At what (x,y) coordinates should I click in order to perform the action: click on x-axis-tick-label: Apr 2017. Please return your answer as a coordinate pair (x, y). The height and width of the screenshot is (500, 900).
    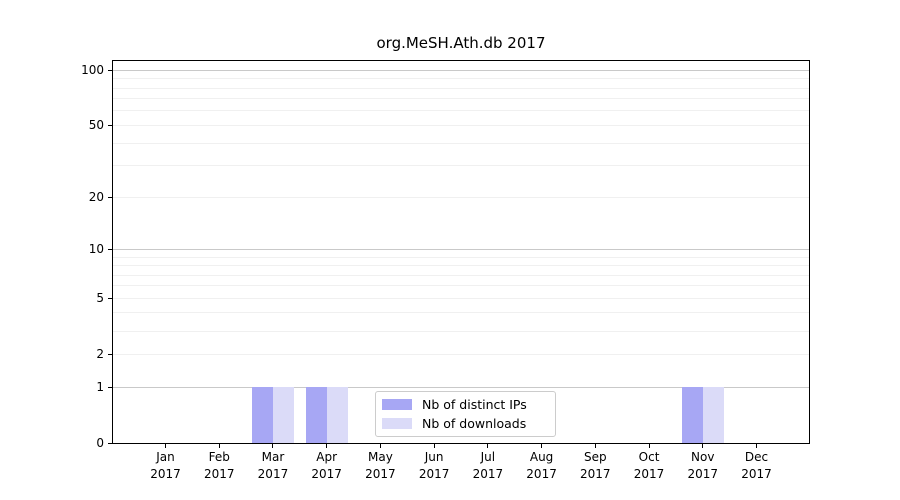
    Looking at the image, I should click on (326, 465).